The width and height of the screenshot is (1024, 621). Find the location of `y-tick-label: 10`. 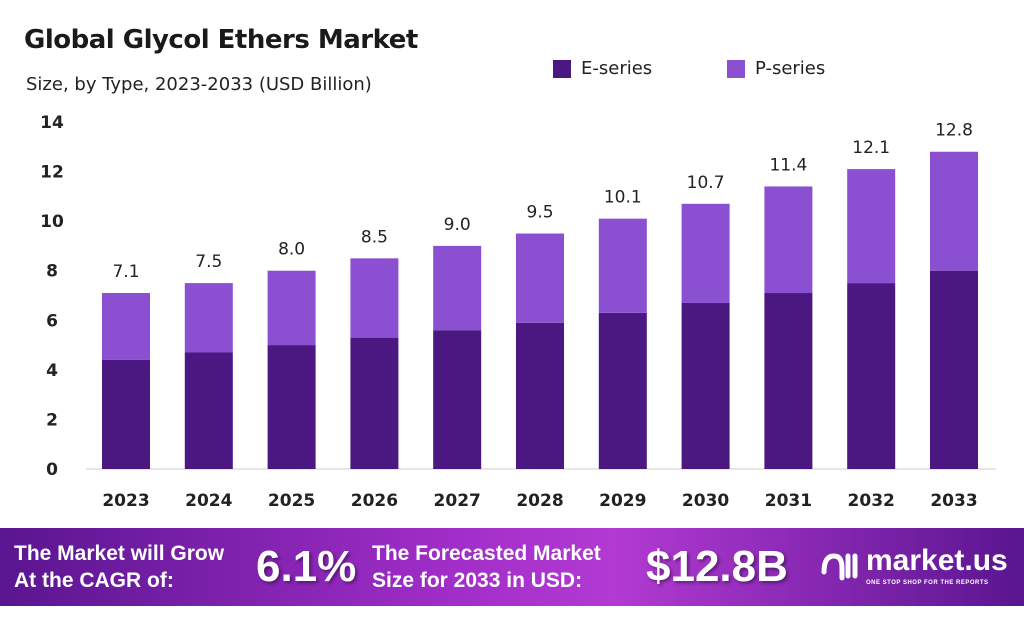

y-tick-label: 10 is located at coordinates (52, 222).